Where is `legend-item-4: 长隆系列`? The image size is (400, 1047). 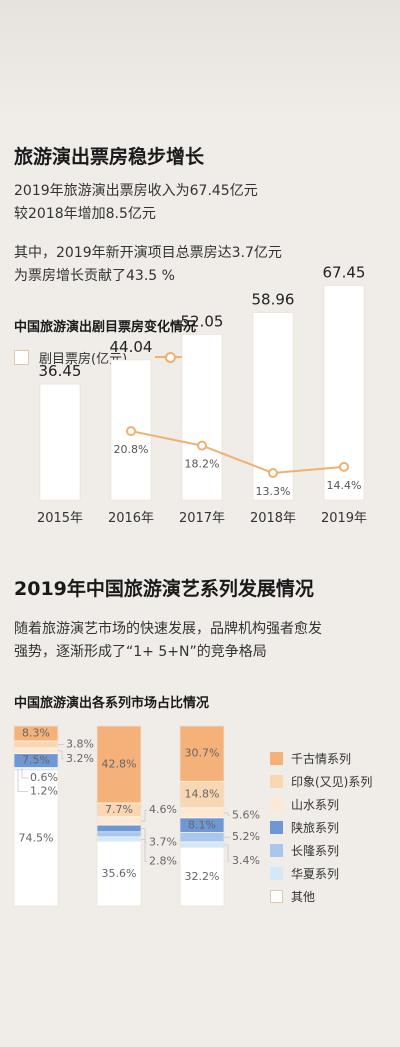
legend-item-4: 长隆系列 is located at coordinates (321, 850).